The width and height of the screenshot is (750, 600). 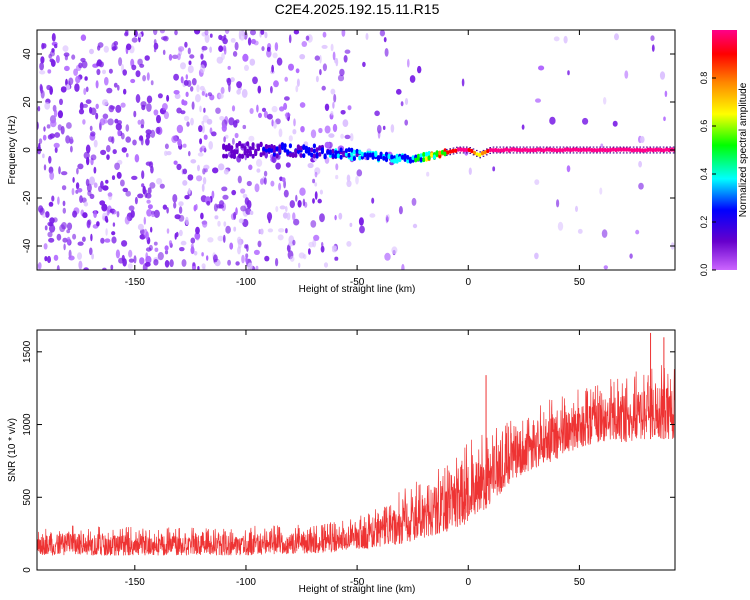 I want to click on colorbar-tick-label: 0.2, so click(x=704, y=222).